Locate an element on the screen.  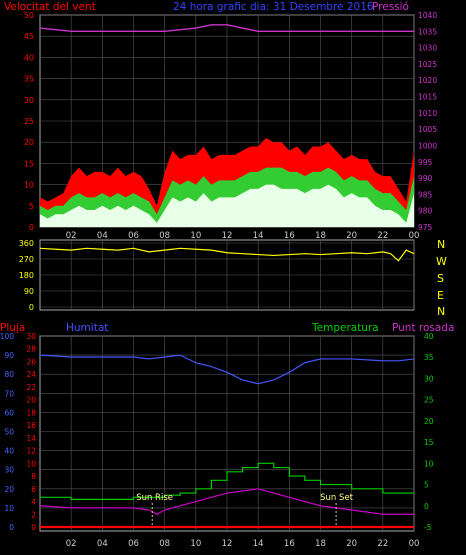
chart-date-title: 24 hora grafic dia: 31 Desembre 2016 is located at coordinates (273, 7).